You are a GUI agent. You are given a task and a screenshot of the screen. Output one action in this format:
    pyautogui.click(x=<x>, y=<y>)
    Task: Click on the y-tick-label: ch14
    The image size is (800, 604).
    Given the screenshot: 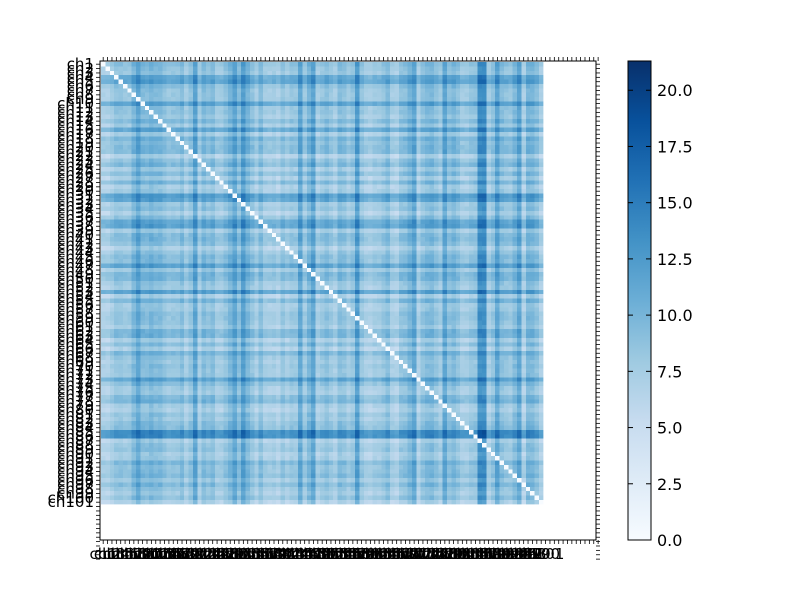 What is the action you would take?
    pyautogui.click(x=75, y=121)
    